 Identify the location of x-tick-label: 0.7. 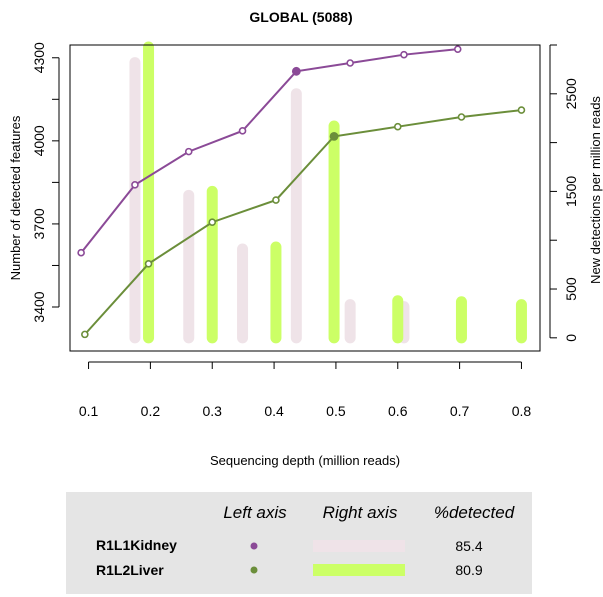
(460, 411).